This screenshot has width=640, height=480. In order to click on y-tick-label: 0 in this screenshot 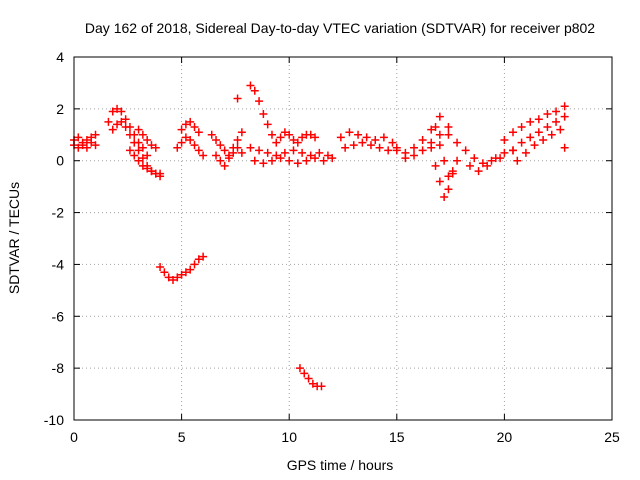, I will do `click(60, 161)`.